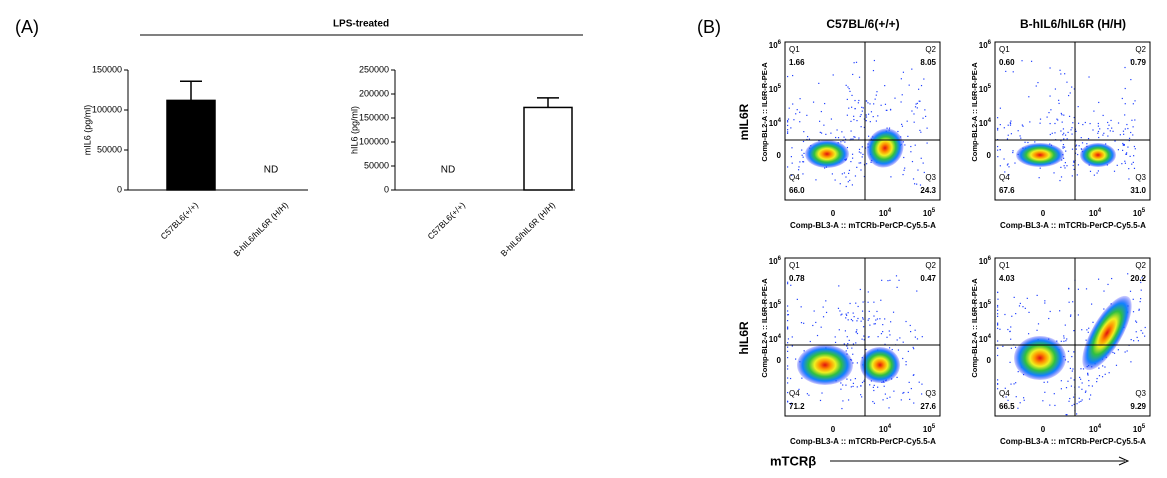  I want to click on quadrant-value: 66.0, so click(797, 190).